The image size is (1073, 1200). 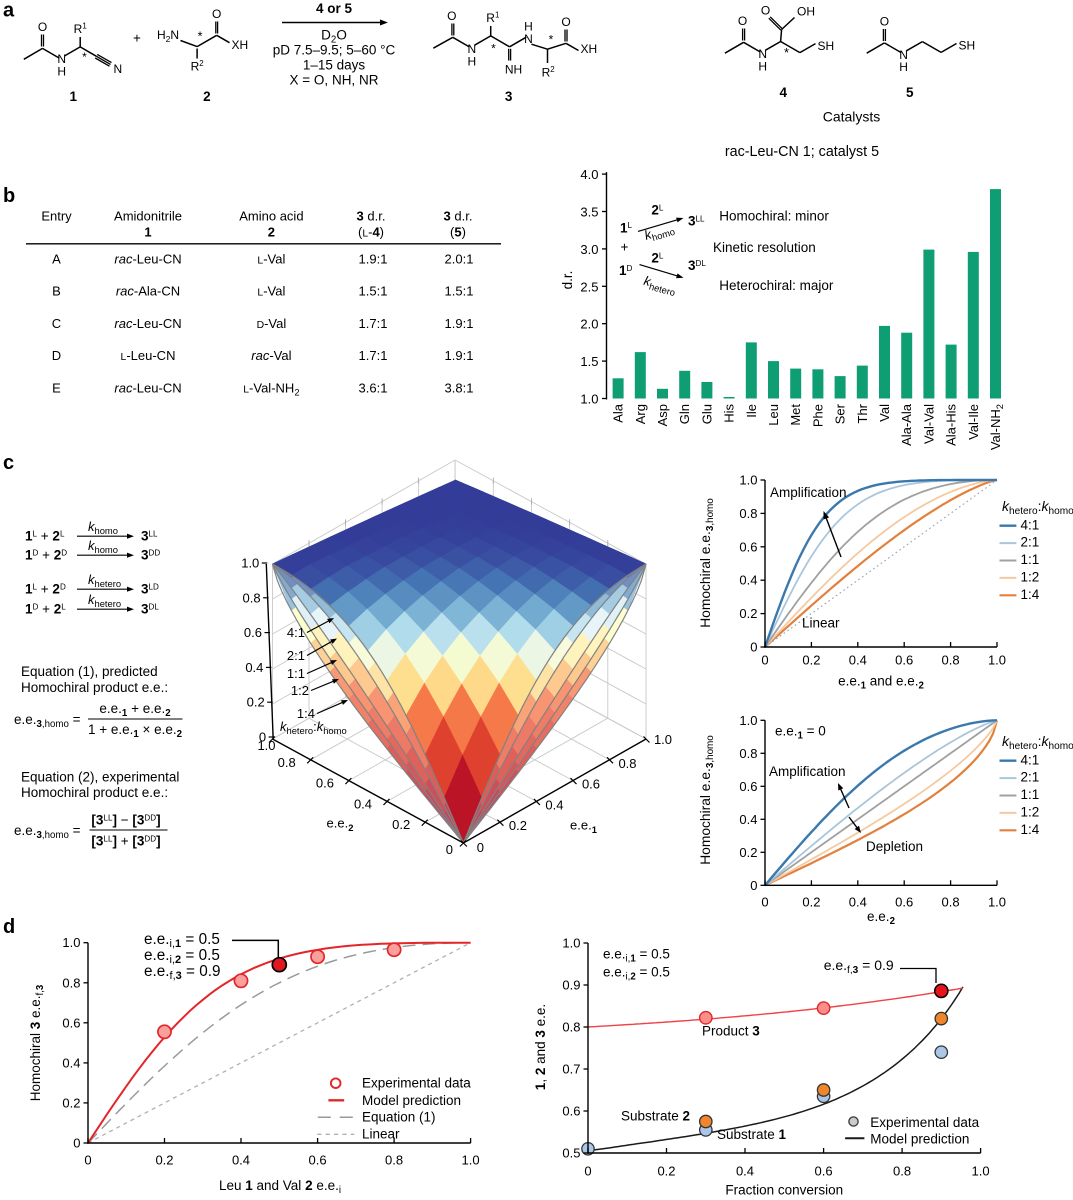 What do you see at coordinates (150, 555) in the screenshot?
I see `svg-text: 3DD` at bounding box center [150, 555].